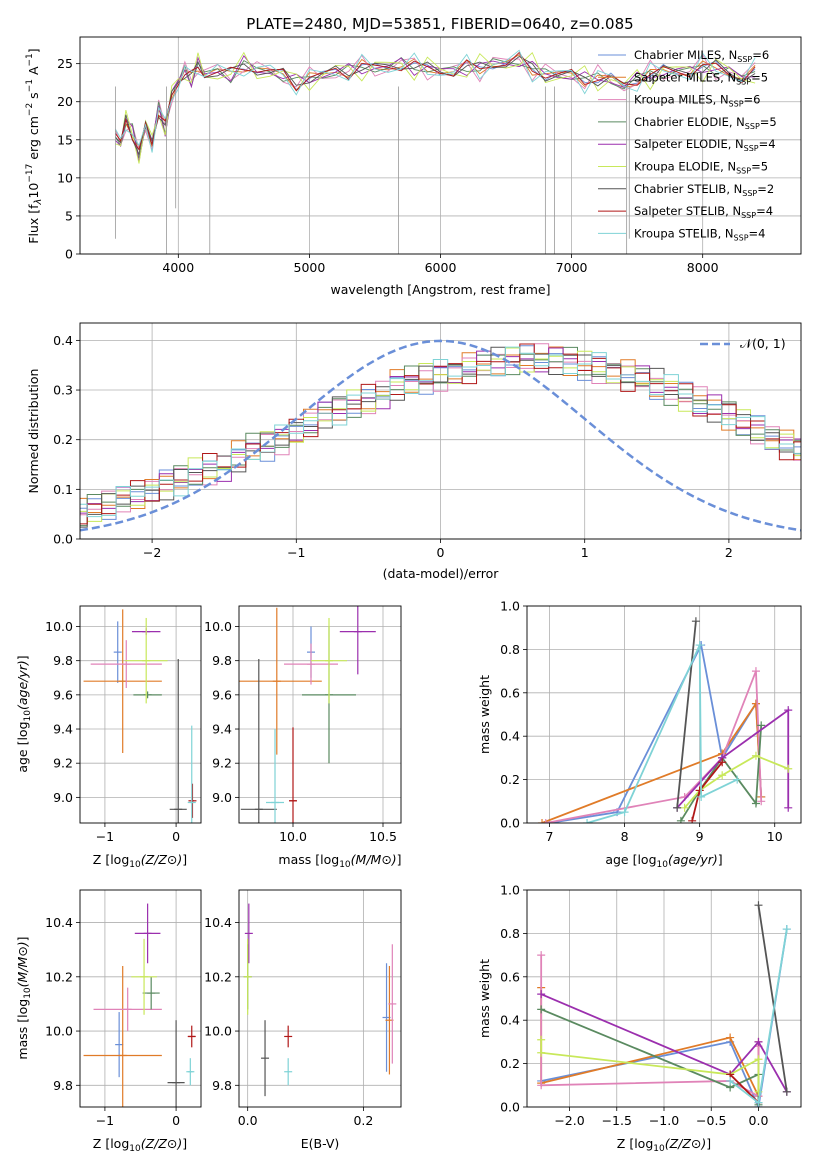 The image size is (819, 1170). Describe the element at coordinates (701, 56) in the screenshot. I see `legend-entry: Chabrier MILES, NSSP=6` at that location.